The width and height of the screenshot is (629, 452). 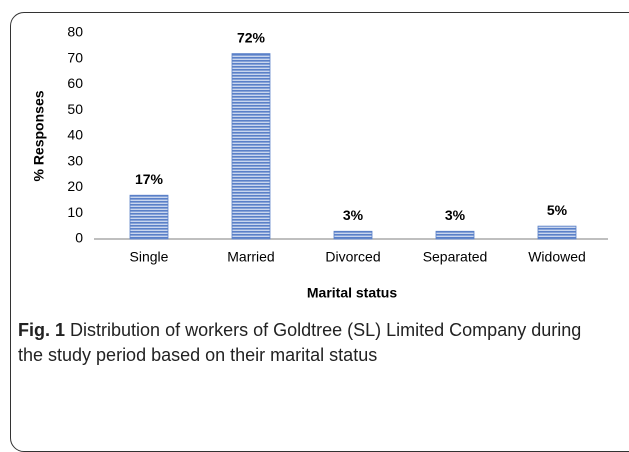 I want to click on caption-label: Fig. 1, so click(x=42, y=330).